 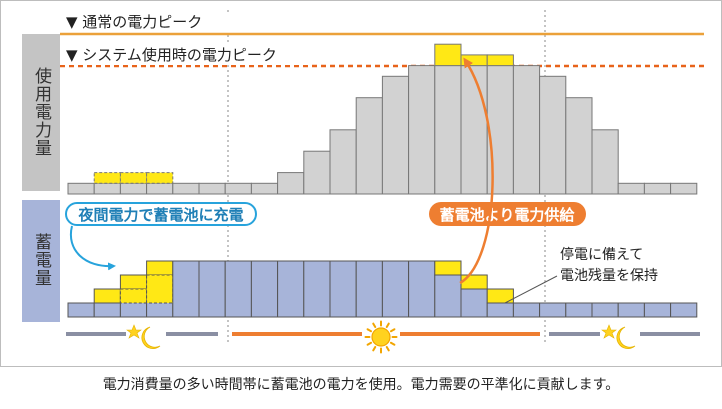 I want to click on sun-icon, so click(x=381, y=337).